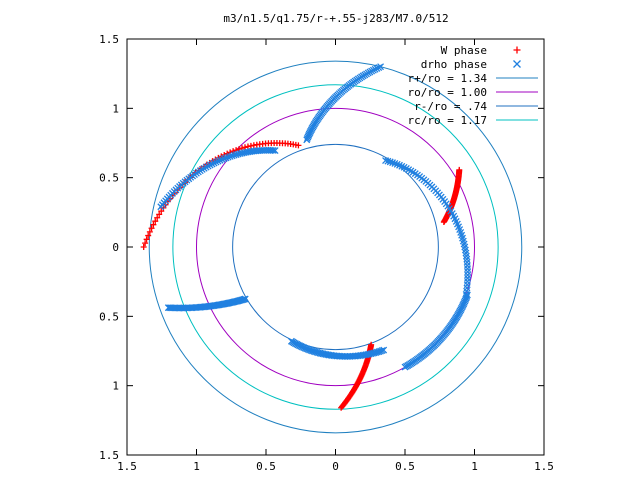 This screenshot has height=480, width=640. What do you see at coordinates (454, 64) in the screenshot?
I see `legend-label: drho phase` at bounding box center [454, 64].